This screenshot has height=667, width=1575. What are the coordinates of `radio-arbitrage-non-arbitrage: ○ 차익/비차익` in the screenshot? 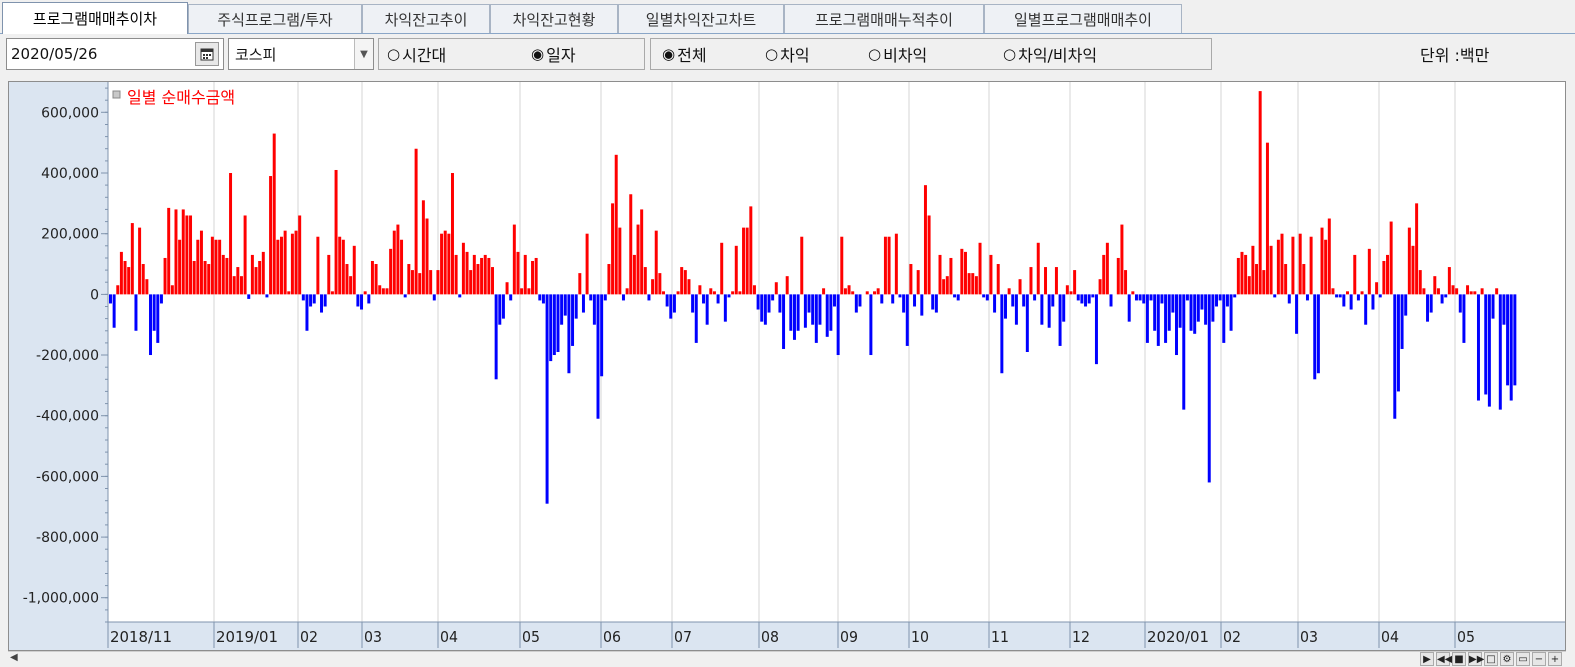 It's located at (1050, 54).